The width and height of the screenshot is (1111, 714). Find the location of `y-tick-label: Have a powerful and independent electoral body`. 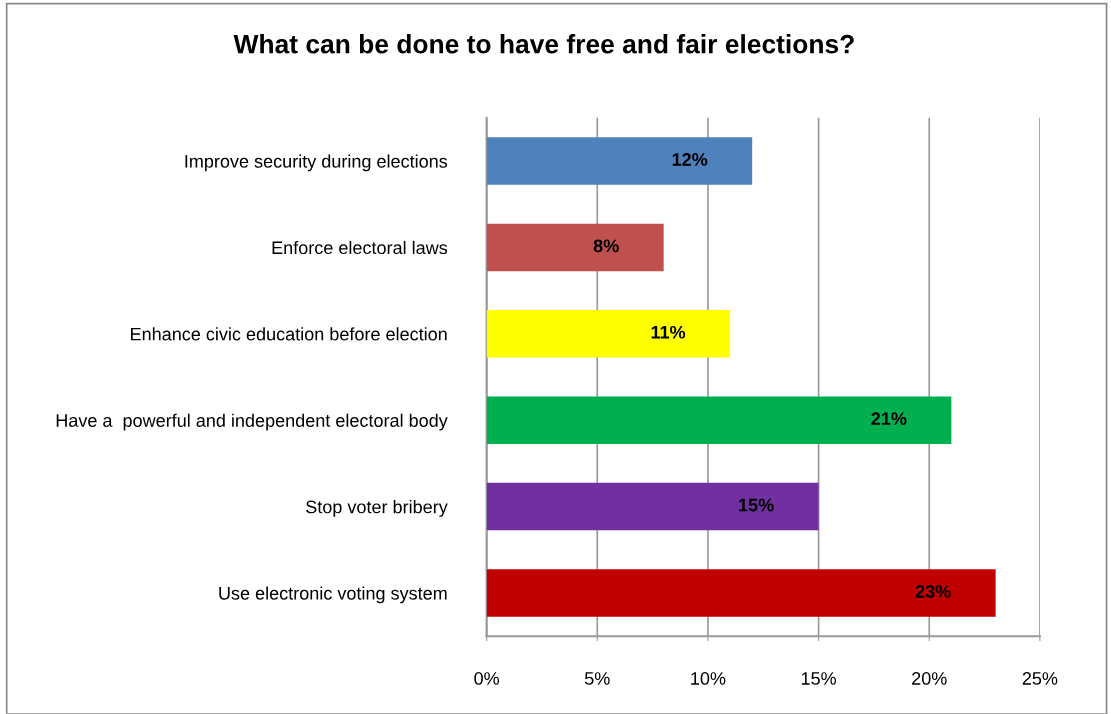

y-tick-label: Have a powerful and independent electoral body is located at coordinates (252, 422).